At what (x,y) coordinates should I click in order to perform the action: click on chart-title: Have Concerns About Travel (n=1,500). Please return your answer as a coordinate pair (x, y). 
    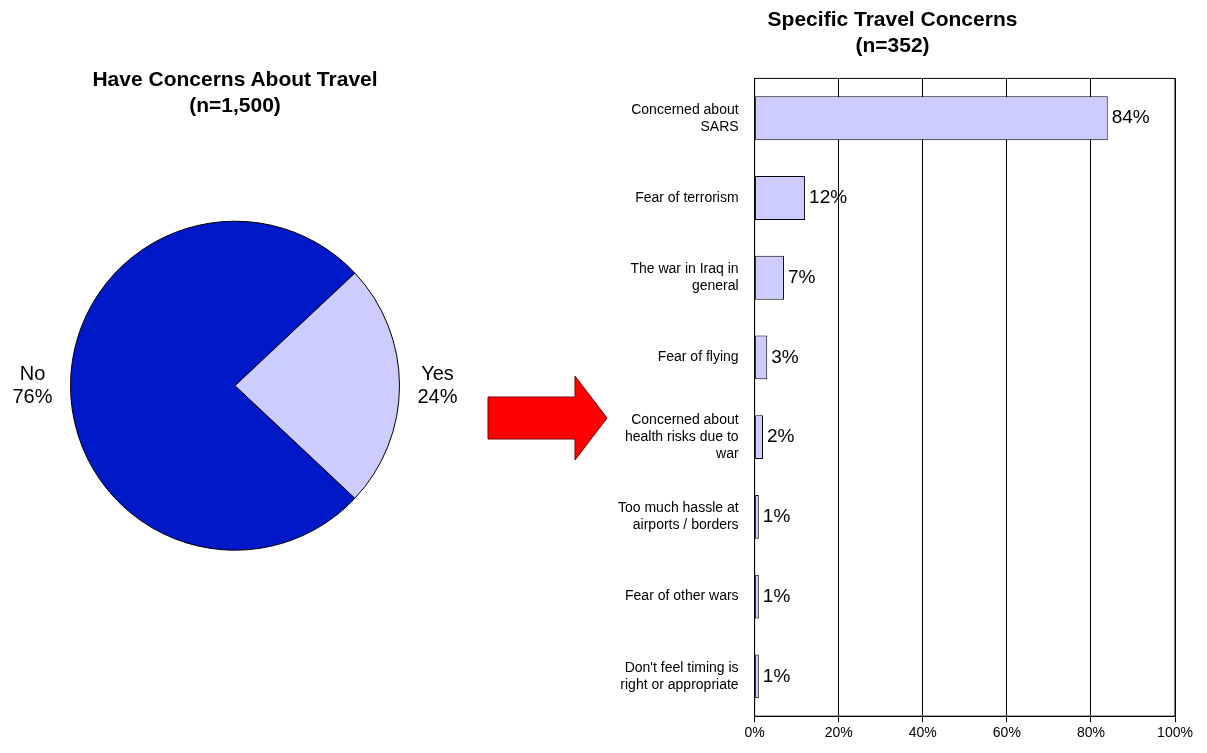
    Looking at the image, I should click on (235, 91).